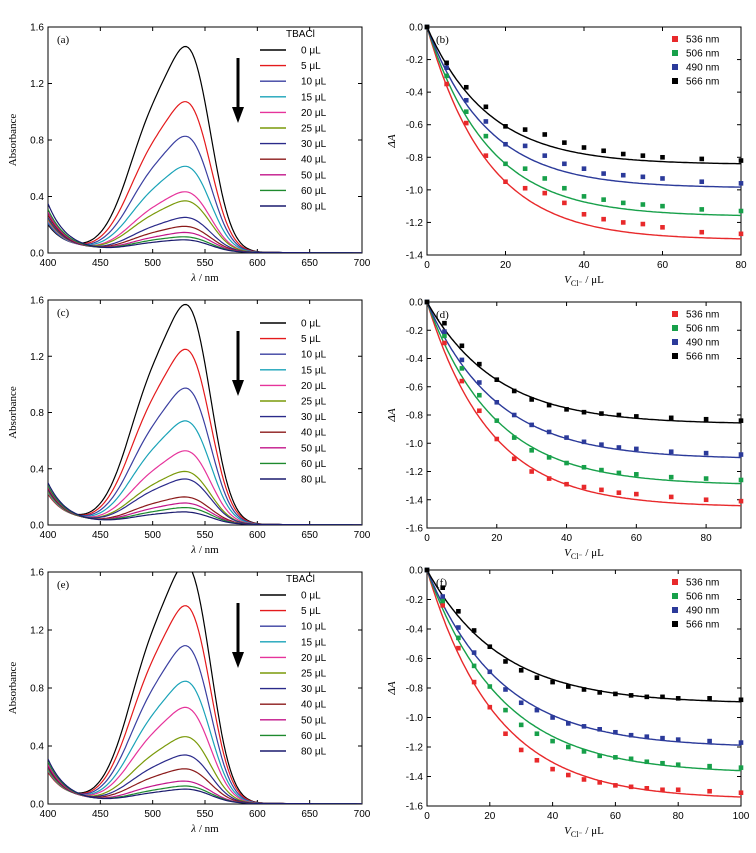  I want to click on fit-group, so click(584, 133).